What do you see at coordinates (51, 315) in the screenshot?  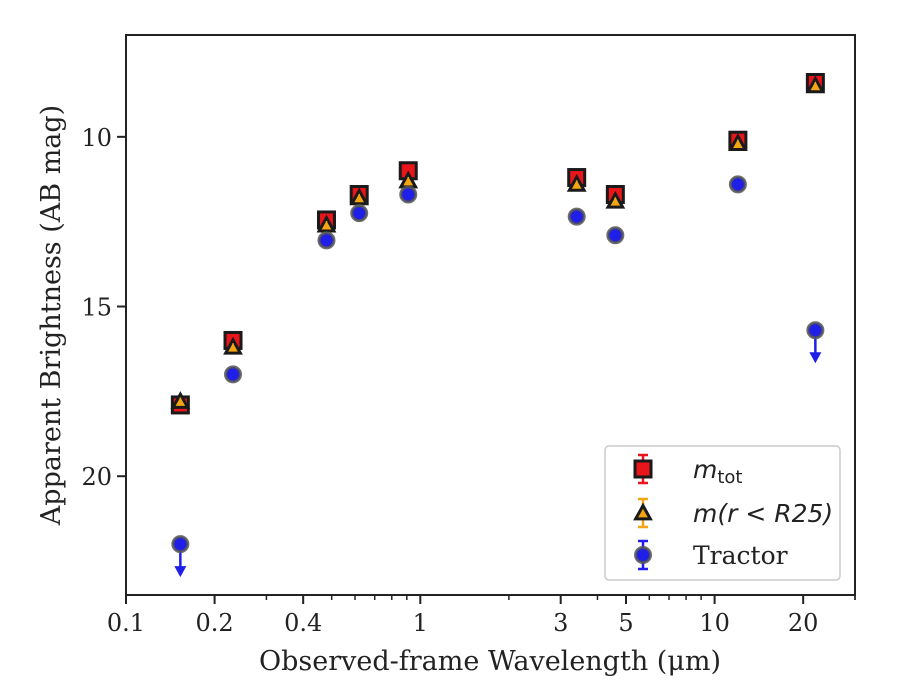 I see `y-axis-label: Apparent Brightness (AB mag)` at bounding box center [51, 315].